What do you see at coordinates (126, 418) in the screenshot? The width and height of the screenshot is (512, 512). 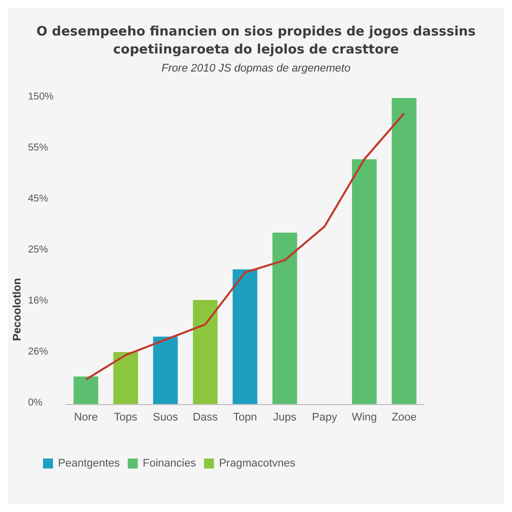 I see `x-tick-label: Tops` at bounding box center [126, 418].